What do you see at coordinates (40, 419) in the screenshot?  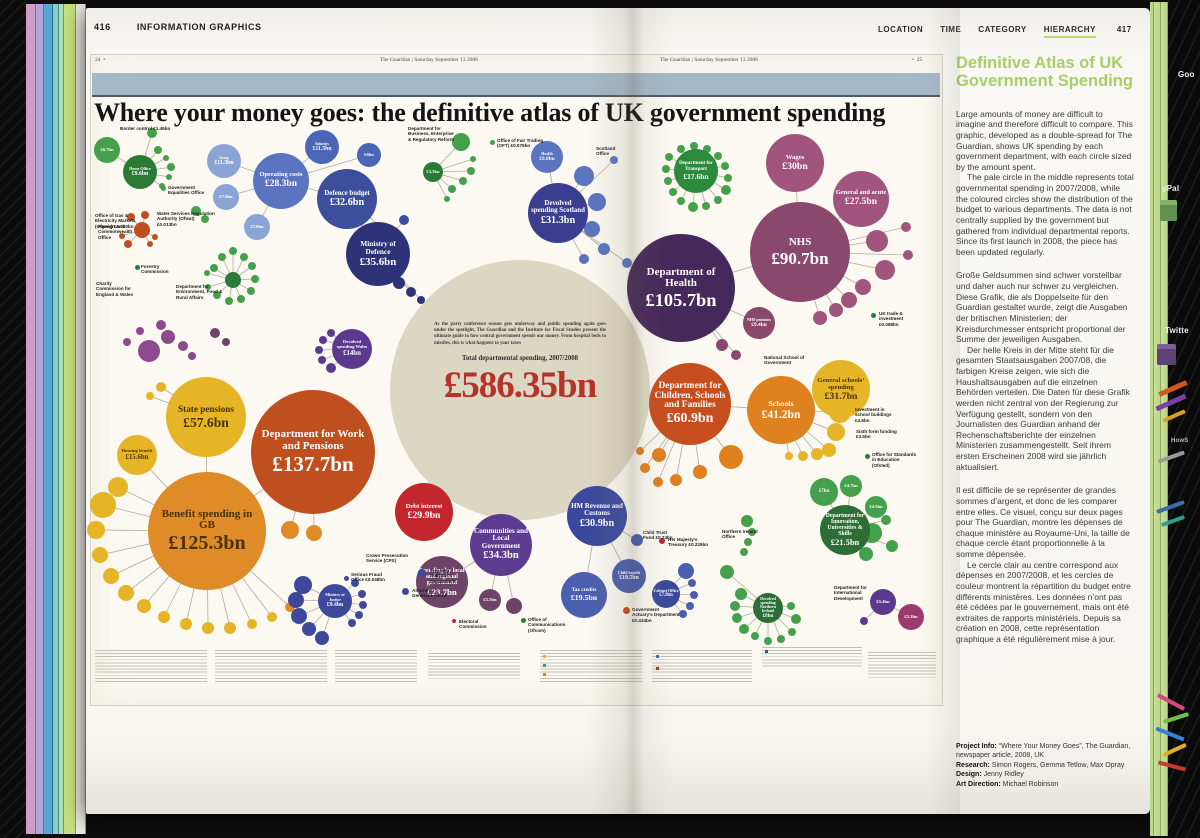 I see `page-edge-stripe-purple` at bounding box center [40, 419].